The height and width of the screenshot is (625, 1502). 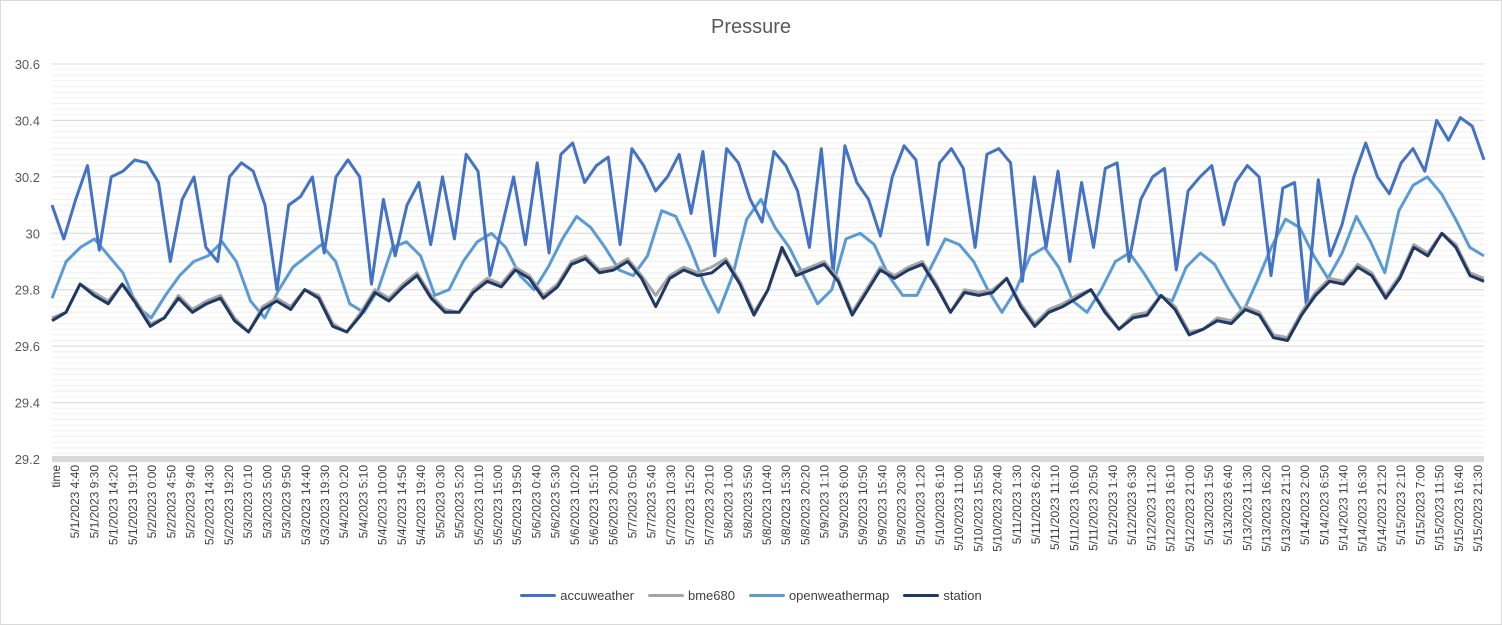 I want to click on x-tick-label: 5/8/2023 1:00, so click(x=729, y=502).